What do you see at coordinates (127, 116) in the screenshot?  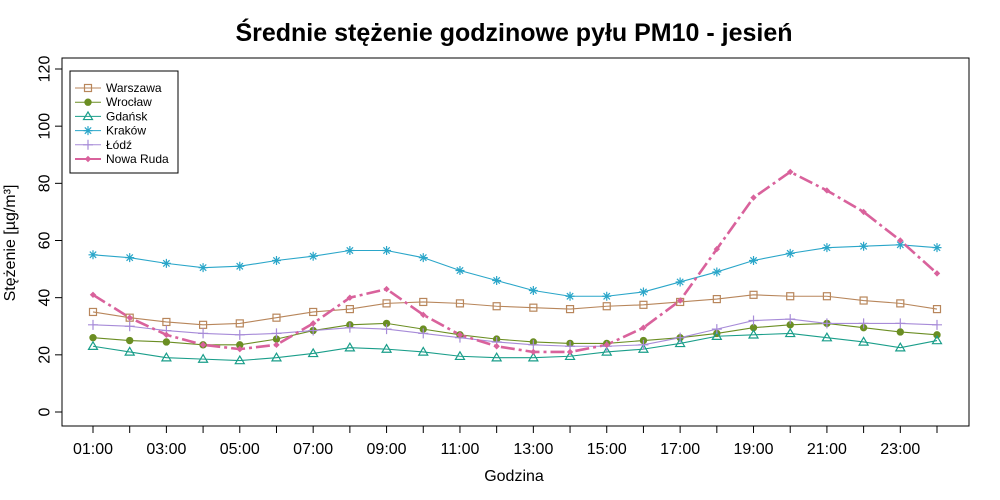 I see `legend-entry-label: Gdańsk` at bounding box center [127, 116].